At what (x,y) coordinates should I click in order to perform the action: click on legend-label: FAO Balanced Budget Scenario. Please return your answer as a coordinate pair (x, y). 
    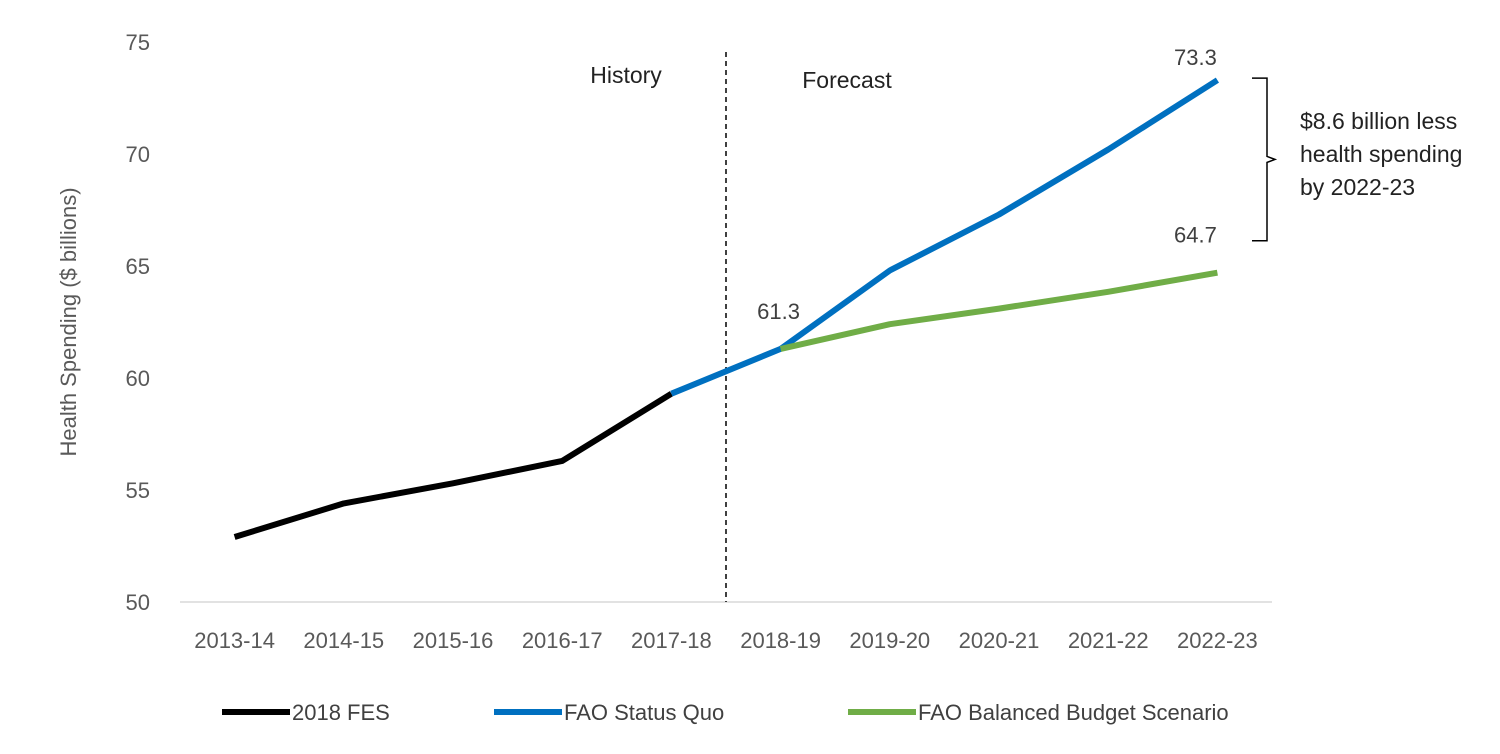
    Looking at the image, I should click on (1073, 712).